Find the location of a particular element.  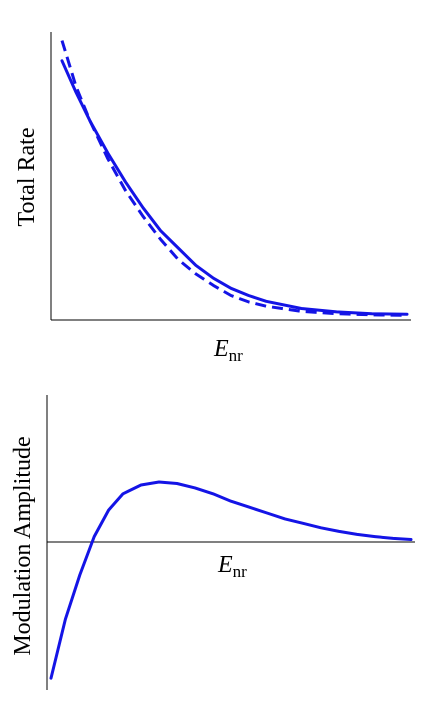

total-rate-x-label-sub: nr is located at coordinates (236, 355).